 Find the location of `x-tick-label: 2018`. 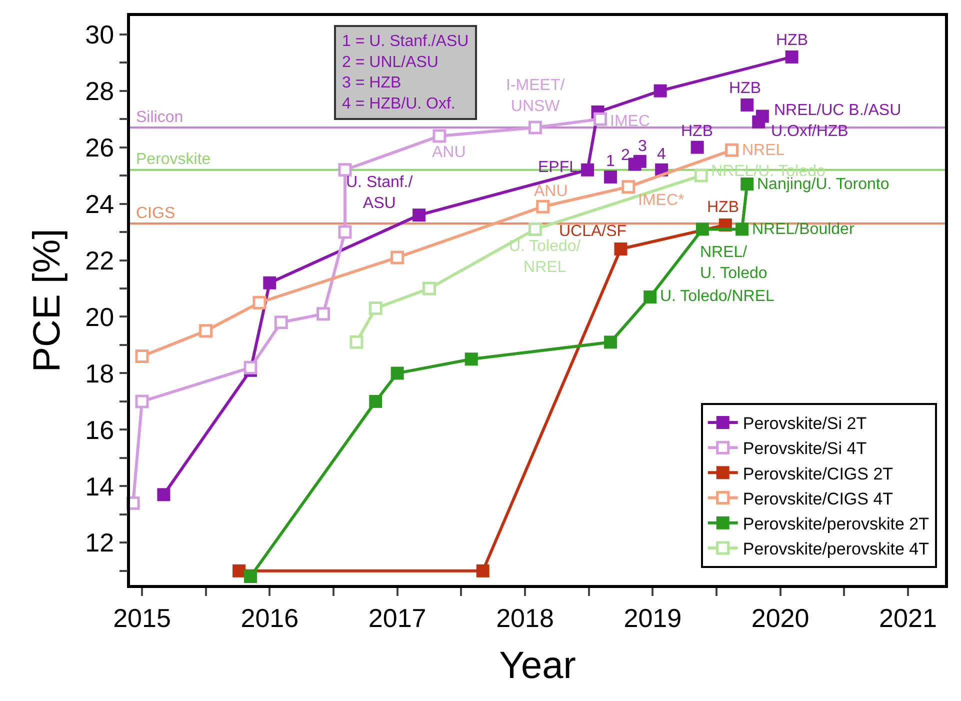

x-tick-label: 2018 is located at coordinates (525, 617).